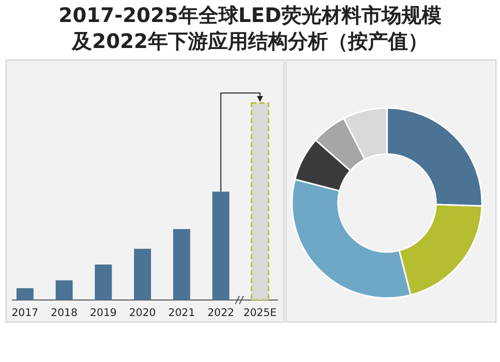  What do you see at coordinates (64, 313) in the screenshot?
I see `x-tick-label: 2018` at bounding box center [64, 313].